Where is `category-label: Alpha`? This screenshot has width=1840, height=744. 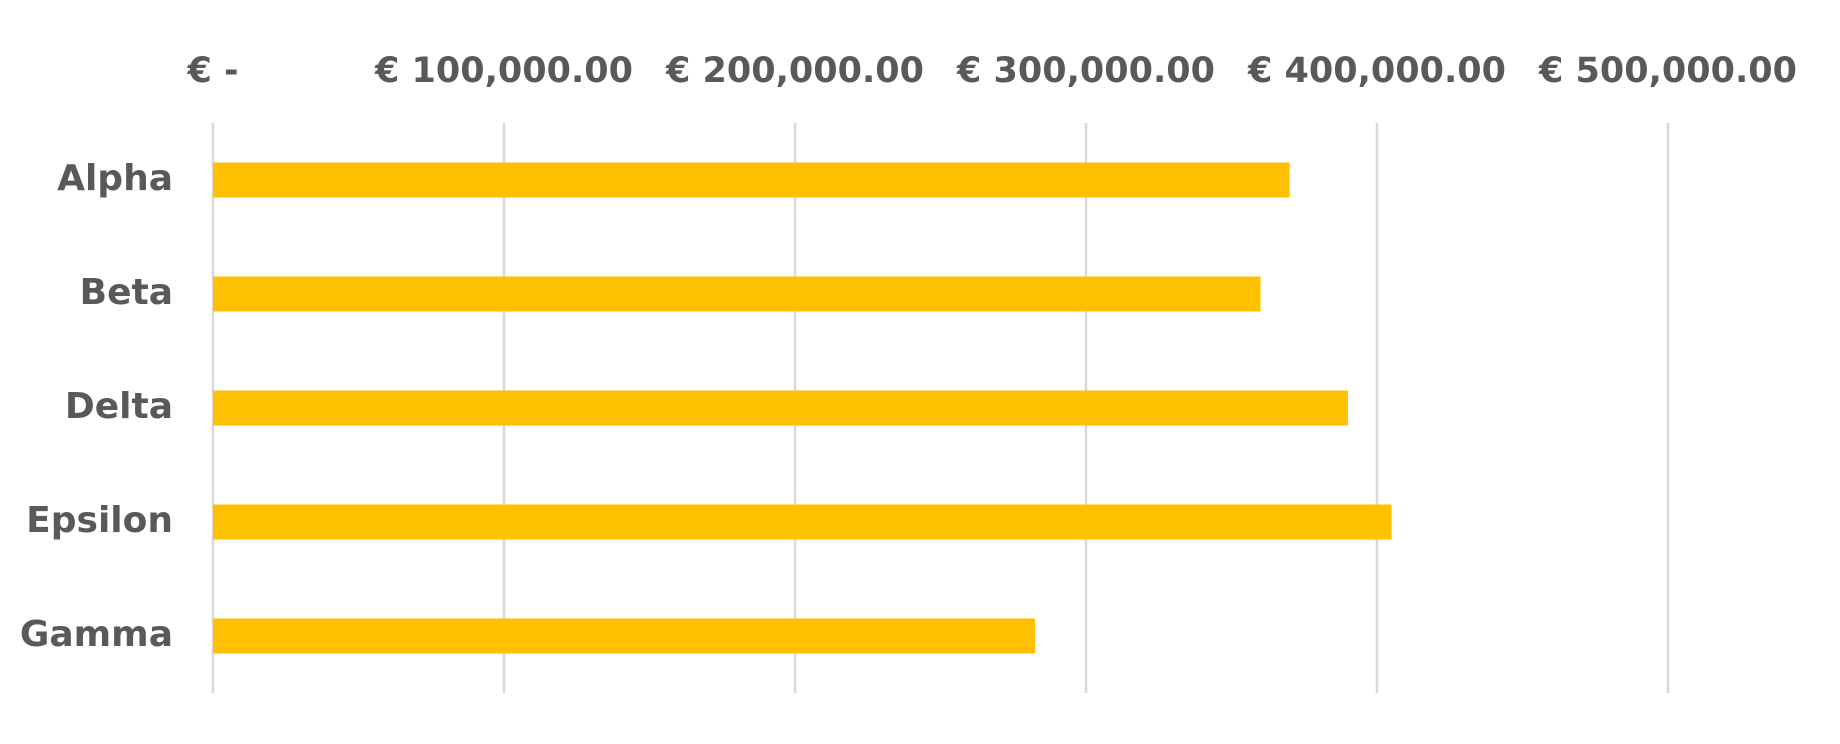
category-label: Alpha is located at coordinates (115, 178).